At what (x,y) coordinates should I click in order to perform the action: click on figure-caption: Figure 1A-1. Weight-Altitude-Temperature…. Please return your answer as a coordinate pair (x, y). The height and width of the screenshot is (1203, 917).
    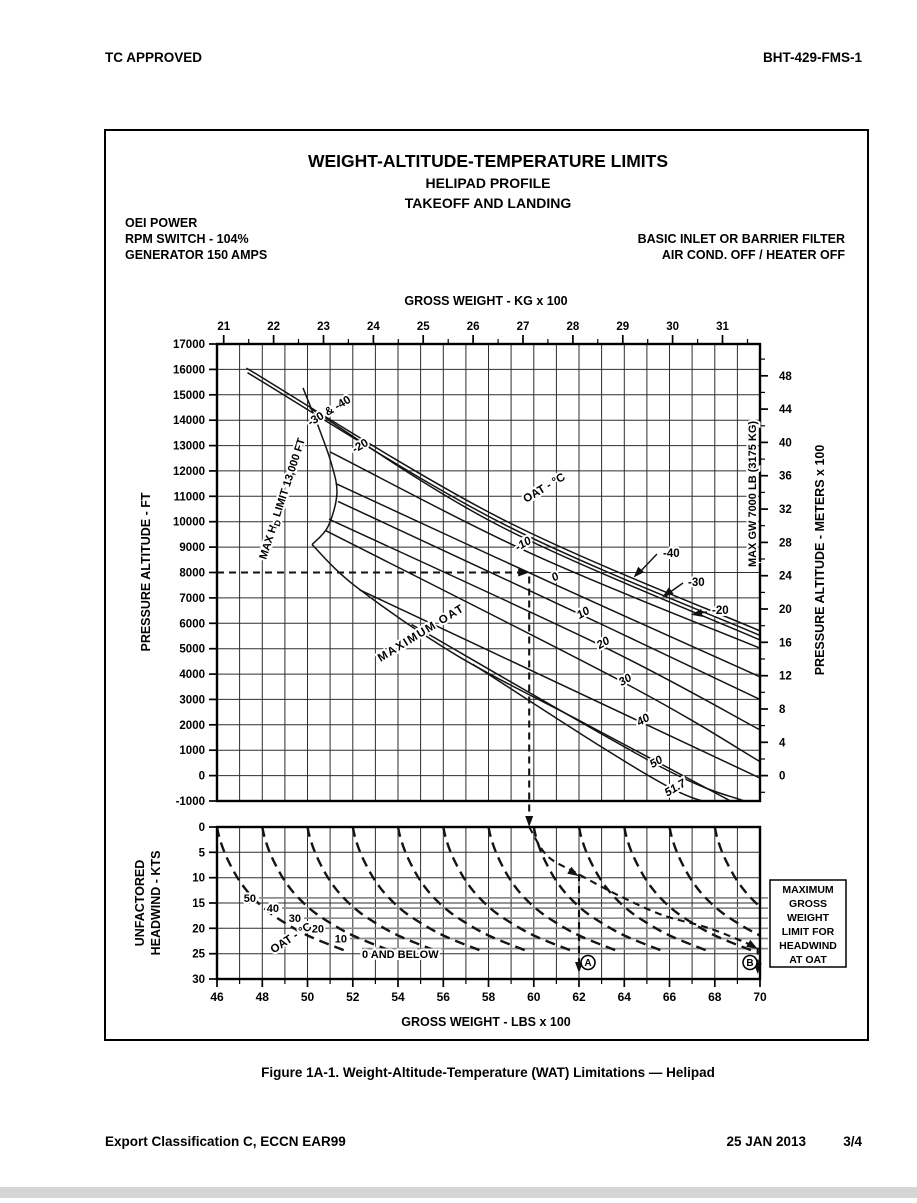
    Looking at the image, I should click on (488, 1072).